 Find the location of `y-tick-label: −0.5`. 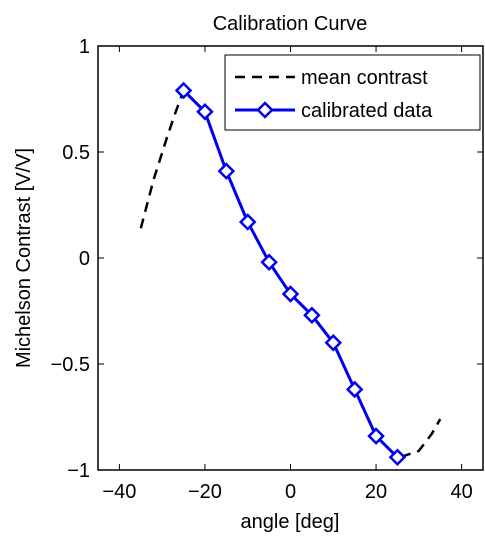

y-tick-label: −0.5 is located at coordinates (70, 365).